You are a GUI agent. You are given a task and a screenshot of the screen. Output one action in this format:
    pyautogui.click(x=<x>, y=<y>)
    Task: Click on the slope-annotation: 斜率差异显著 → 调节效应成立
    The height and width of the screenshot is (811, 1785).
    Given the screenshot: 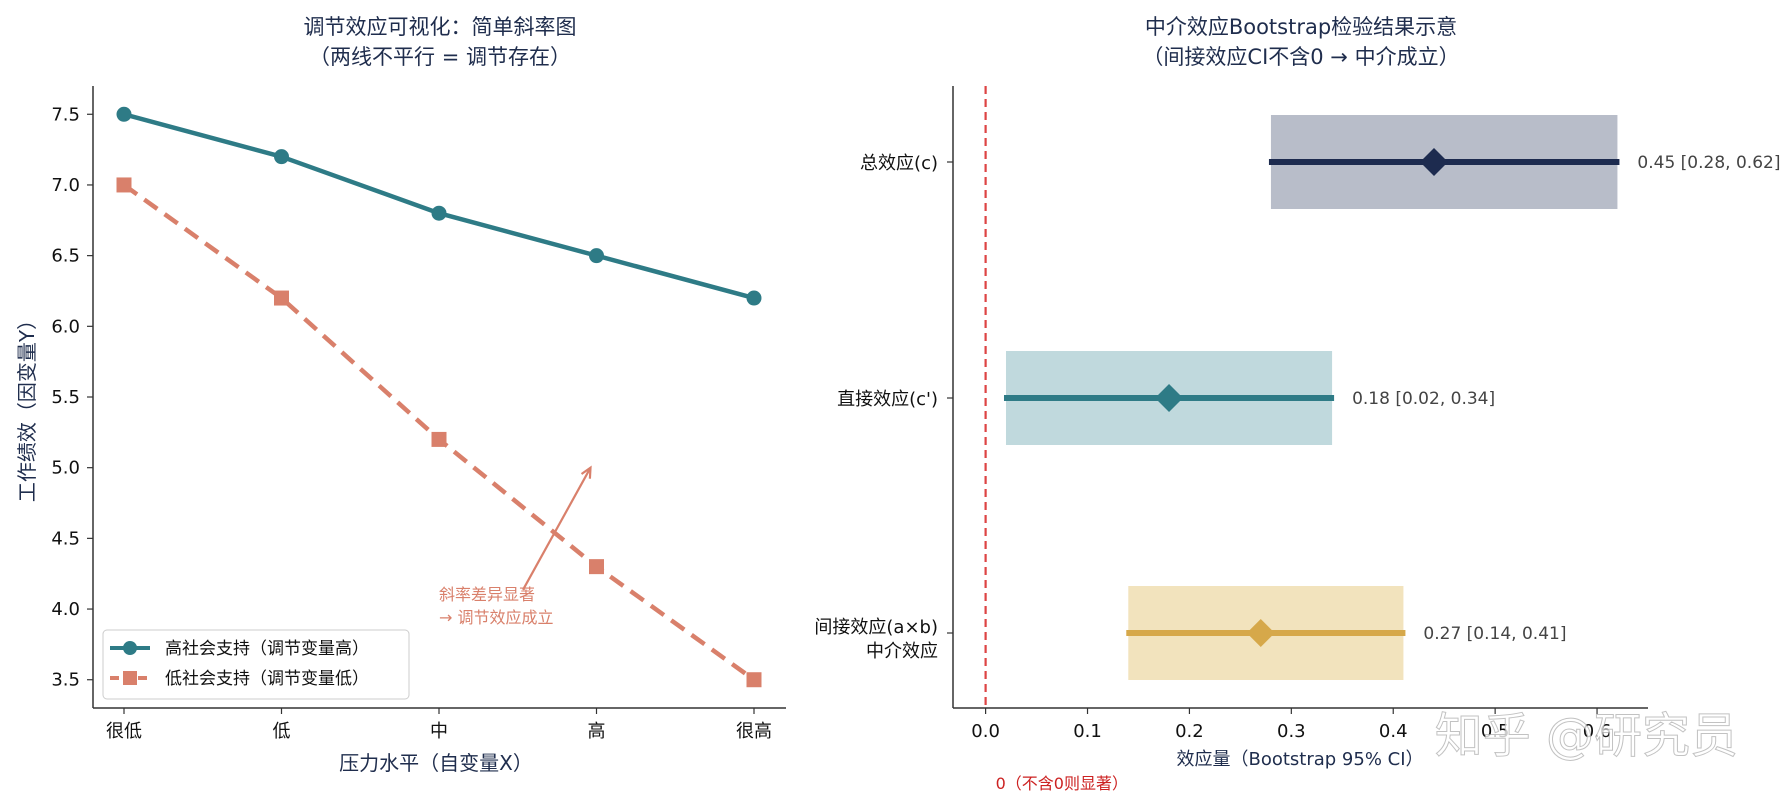 What is the action you would take?
    pyautogui.click(x=515, y=546)
    